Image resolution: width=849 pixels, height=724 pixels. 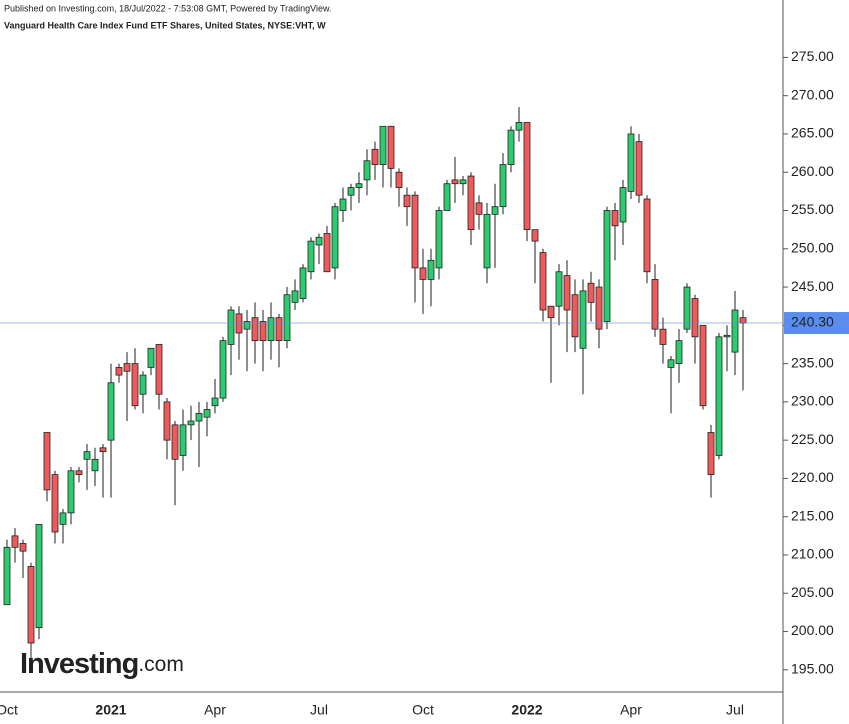 I want to click on y-tick-label: 255.00, so click(x=812, y=209).